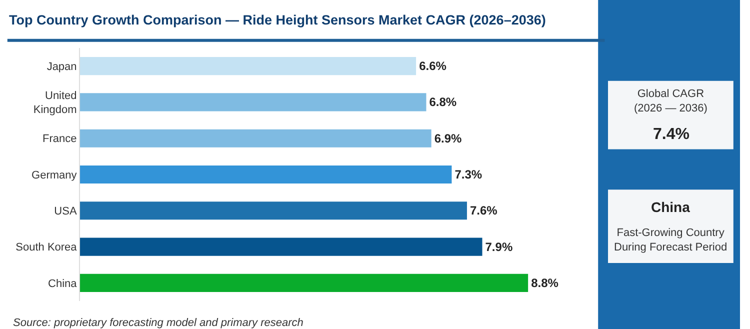 The image size is (750, 329). I want to click on y-tick-label: France, so click(59, 139).